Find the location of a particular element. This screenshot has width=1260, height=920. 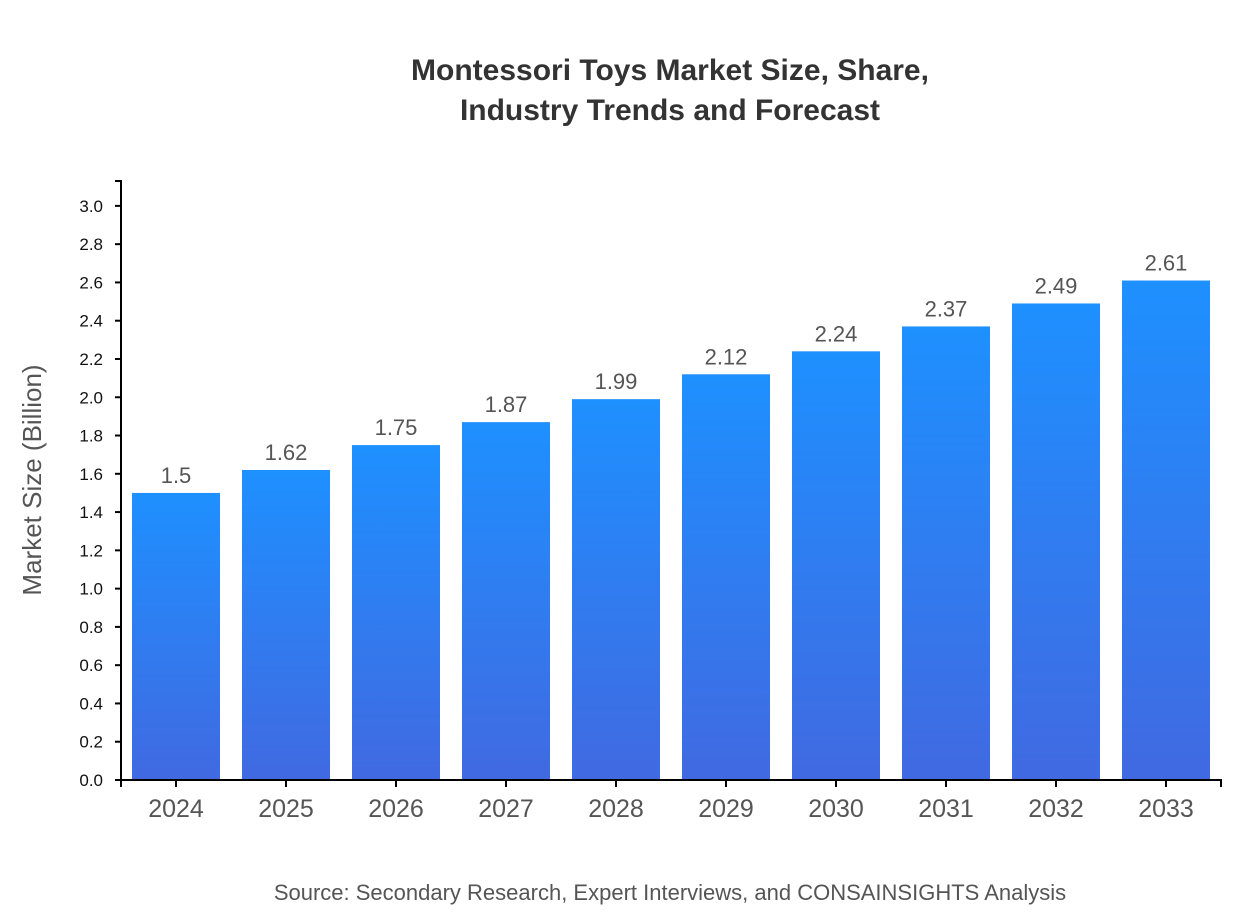

y-tick-label: 1.4 is located at coordinates (91, 512).